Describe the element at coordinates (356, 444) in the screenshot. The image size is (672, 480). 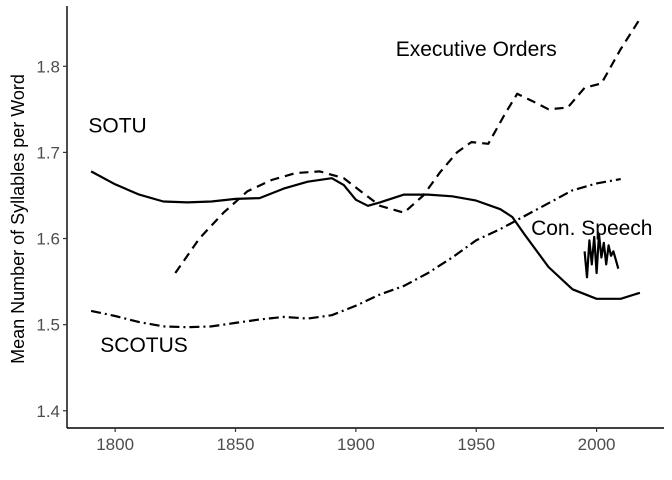
I see `x-tick-label: 1900` at that location.